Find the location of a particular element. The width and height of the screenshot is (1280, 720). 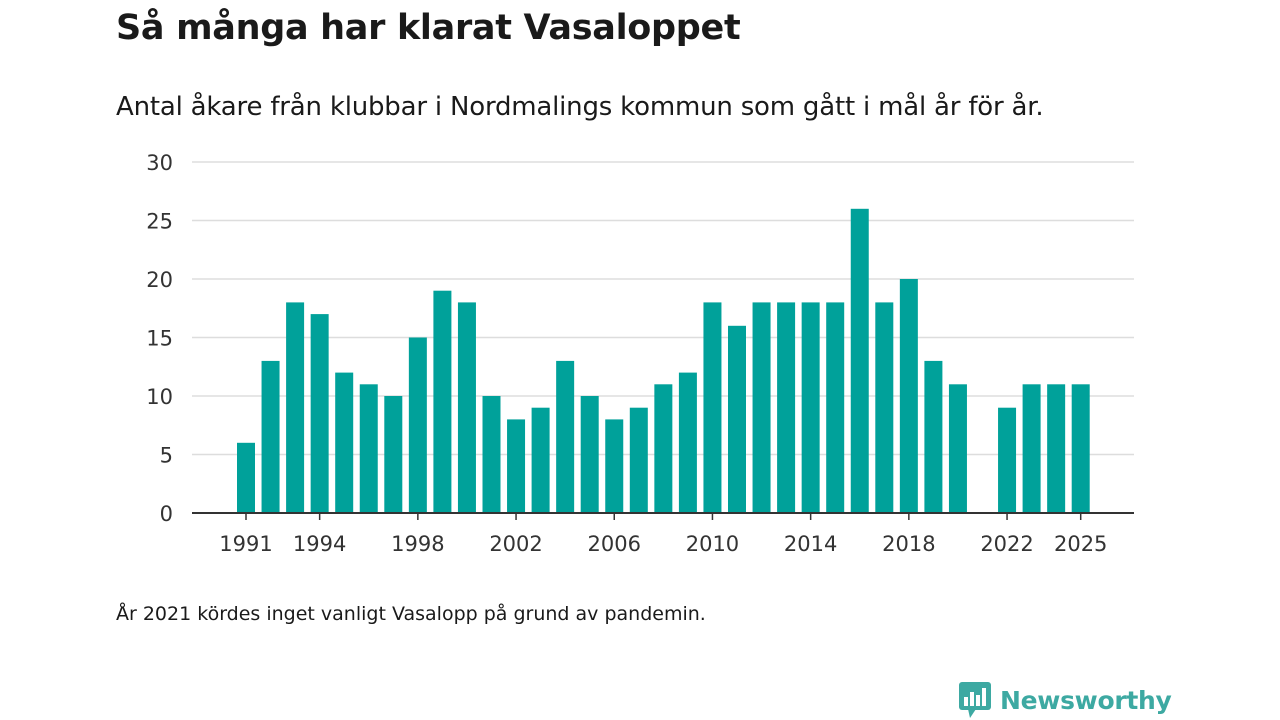

newsworthy-logo: Newsworthy is located at coordinates (1065, 700).